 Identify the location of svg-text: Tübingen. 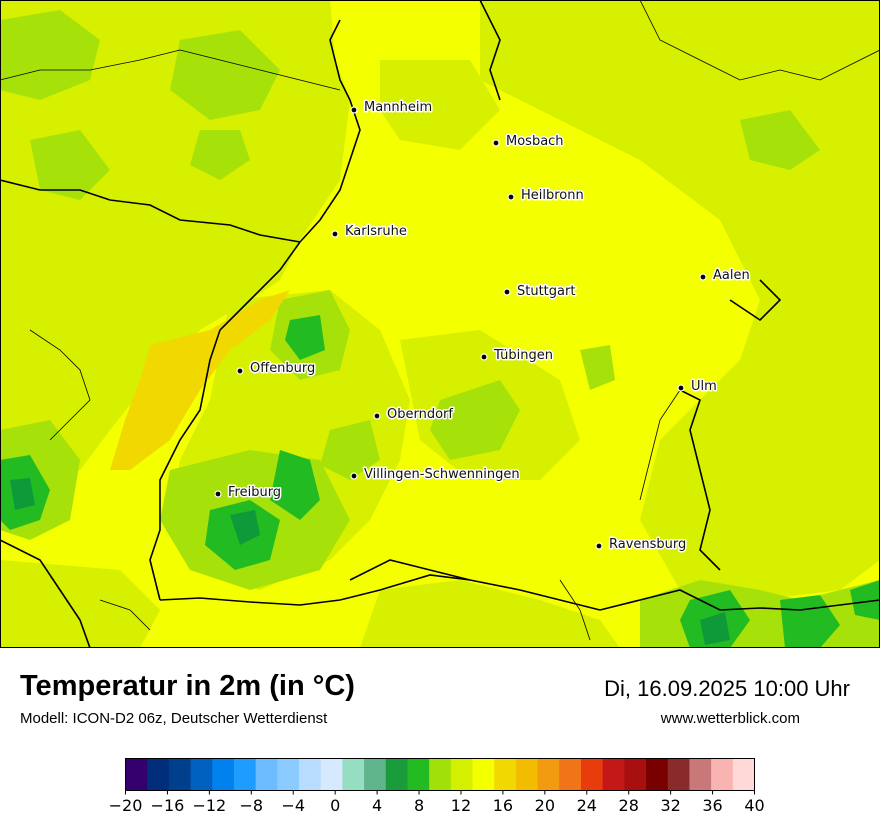
(523, 355).